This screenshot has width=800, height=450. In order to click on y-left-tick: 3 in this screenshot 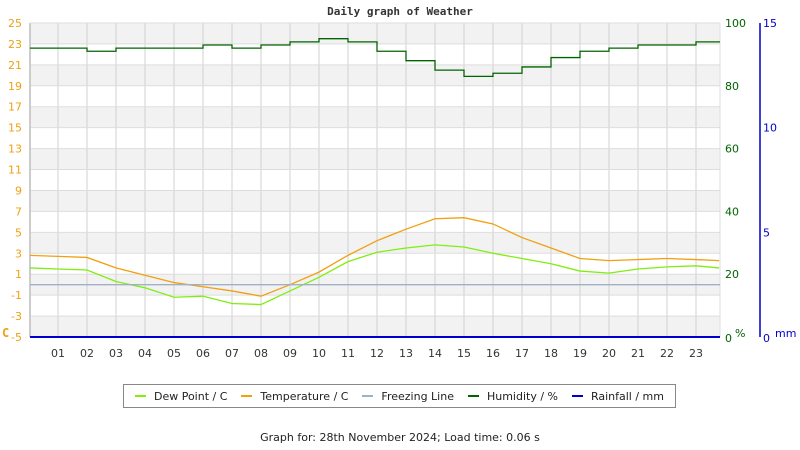, I will do `click(18, 253)`.